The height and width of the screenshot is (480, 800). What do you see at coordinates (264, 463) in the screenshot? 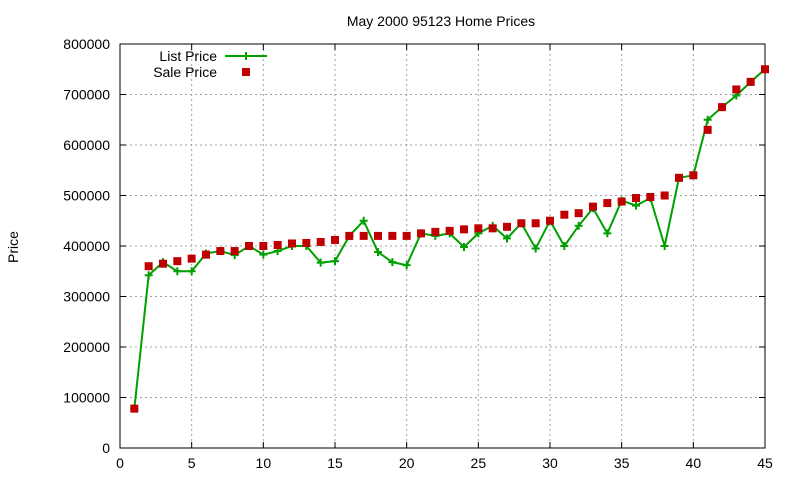
I see `x-tick-label: 10` at bounding box center [264, 463].